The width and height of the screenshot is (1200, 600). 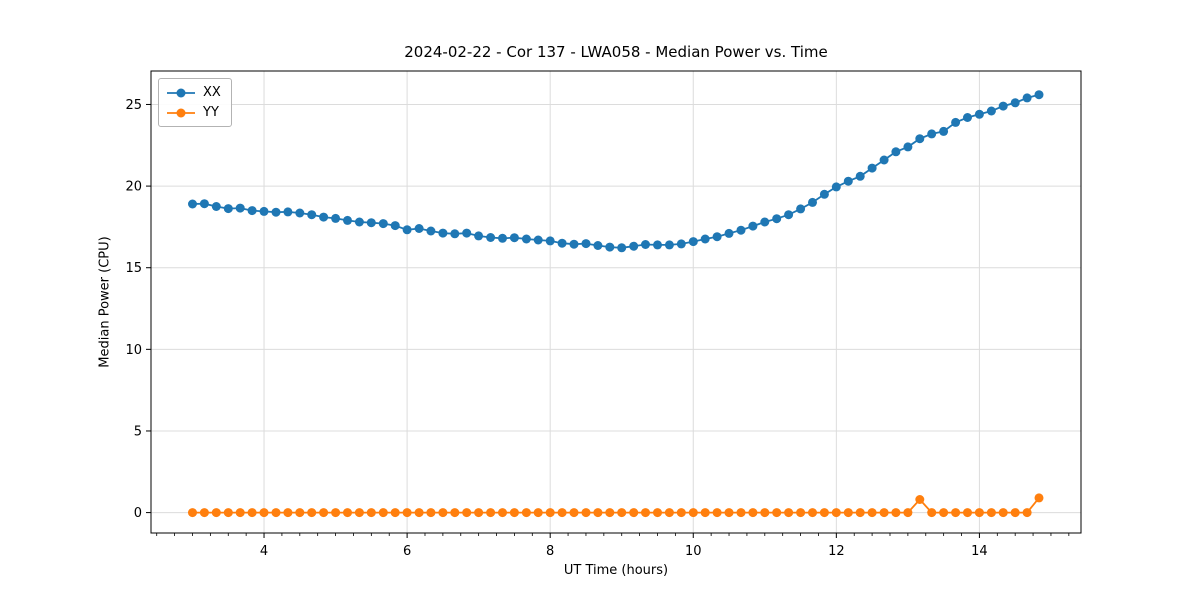 I want to click on legend-item-xx: XX, so click(x=193, y=92).